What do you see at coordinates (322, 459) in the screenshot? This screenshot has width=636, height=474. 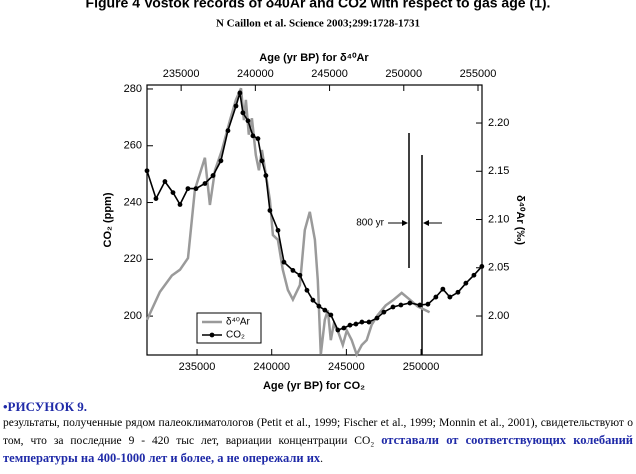 I see `caption-end: .` at bounding box center [322, 459].